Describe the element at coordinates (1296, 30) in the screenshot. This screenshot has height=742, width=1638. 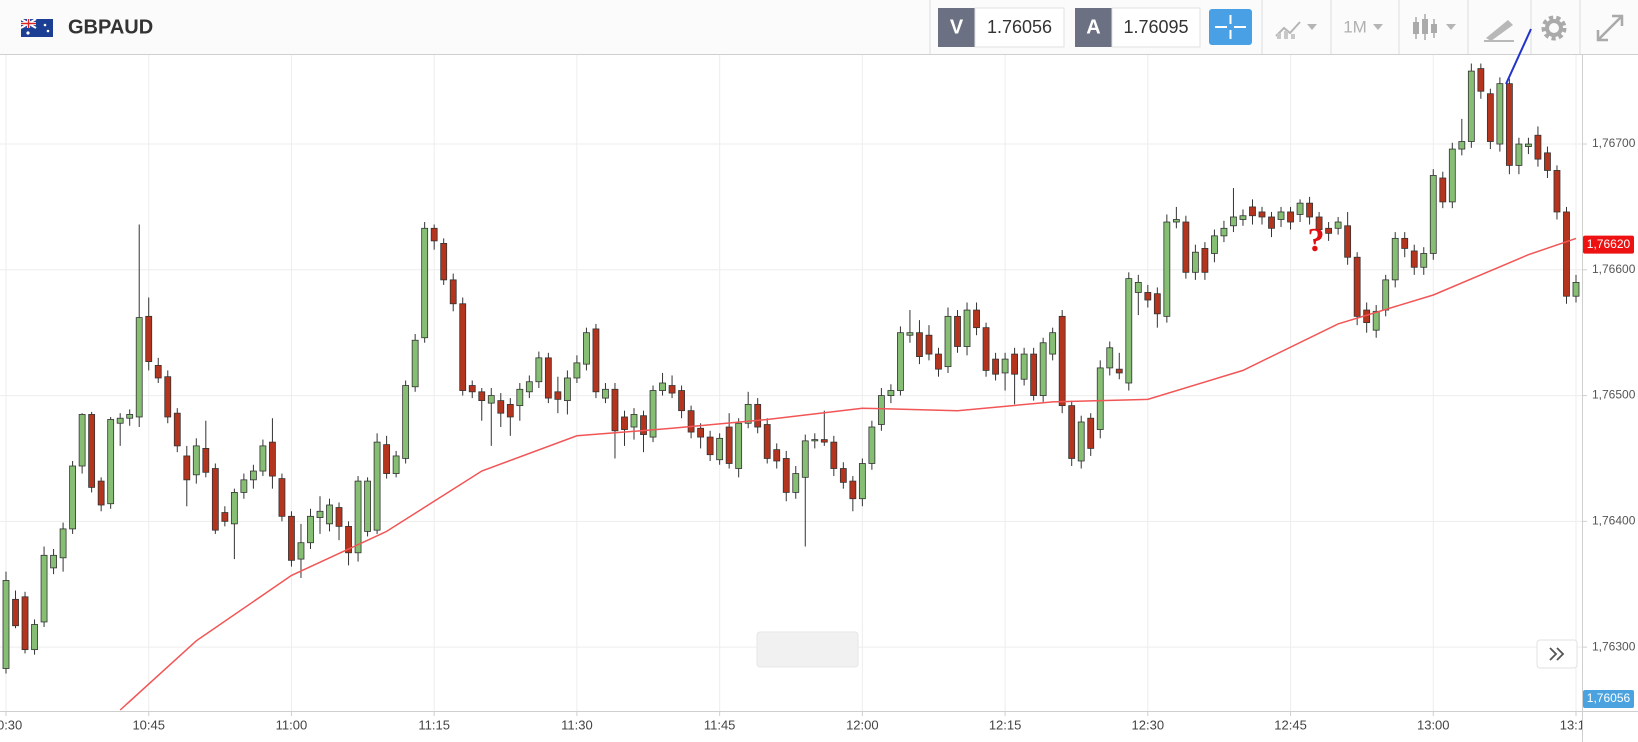
I see `chart-type-button` at that location.